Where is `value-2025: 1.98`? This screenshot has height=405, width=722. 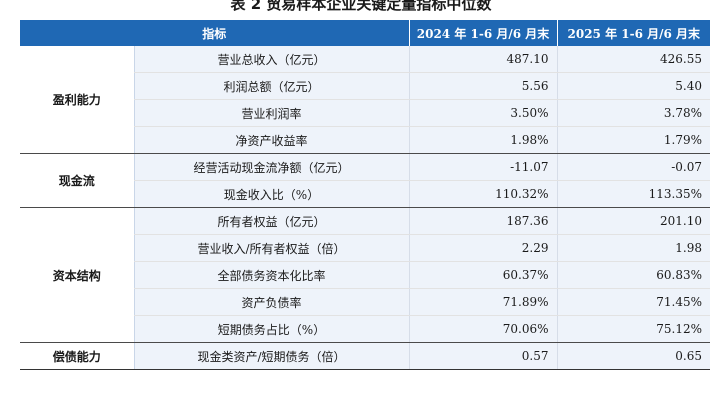
value-2025: 1.98 is located at coordinates (633, 248).